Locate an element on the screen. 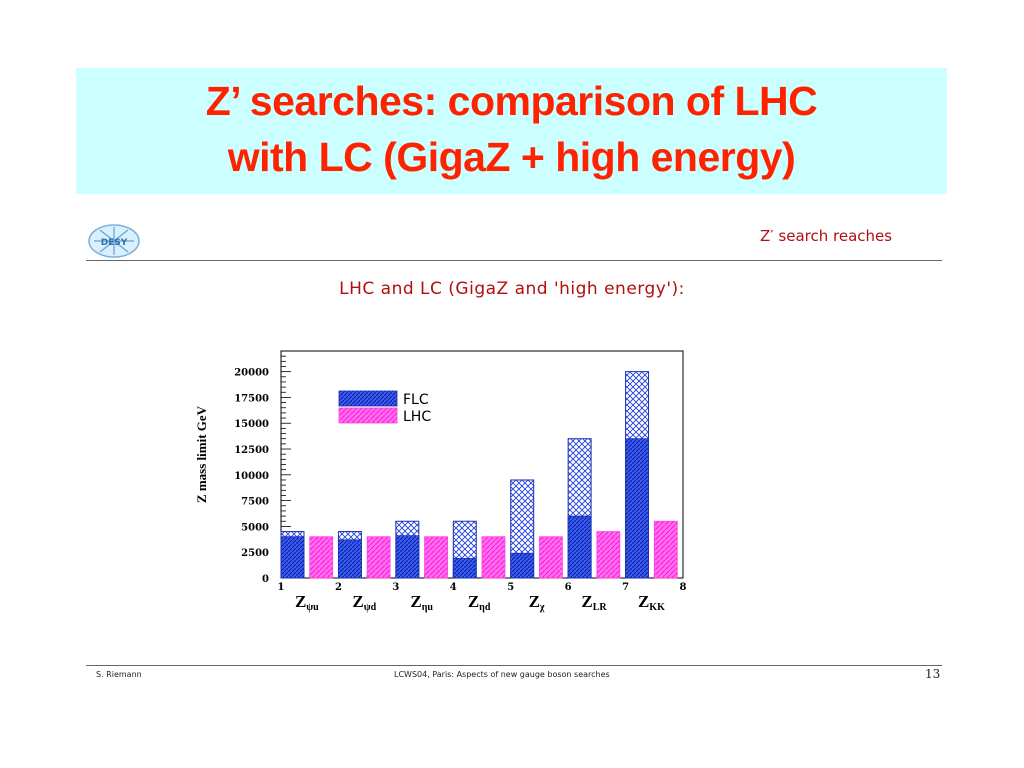 The image size is (1024, 768). legend-label-flc: FLC is located at coordinates (416, 400).